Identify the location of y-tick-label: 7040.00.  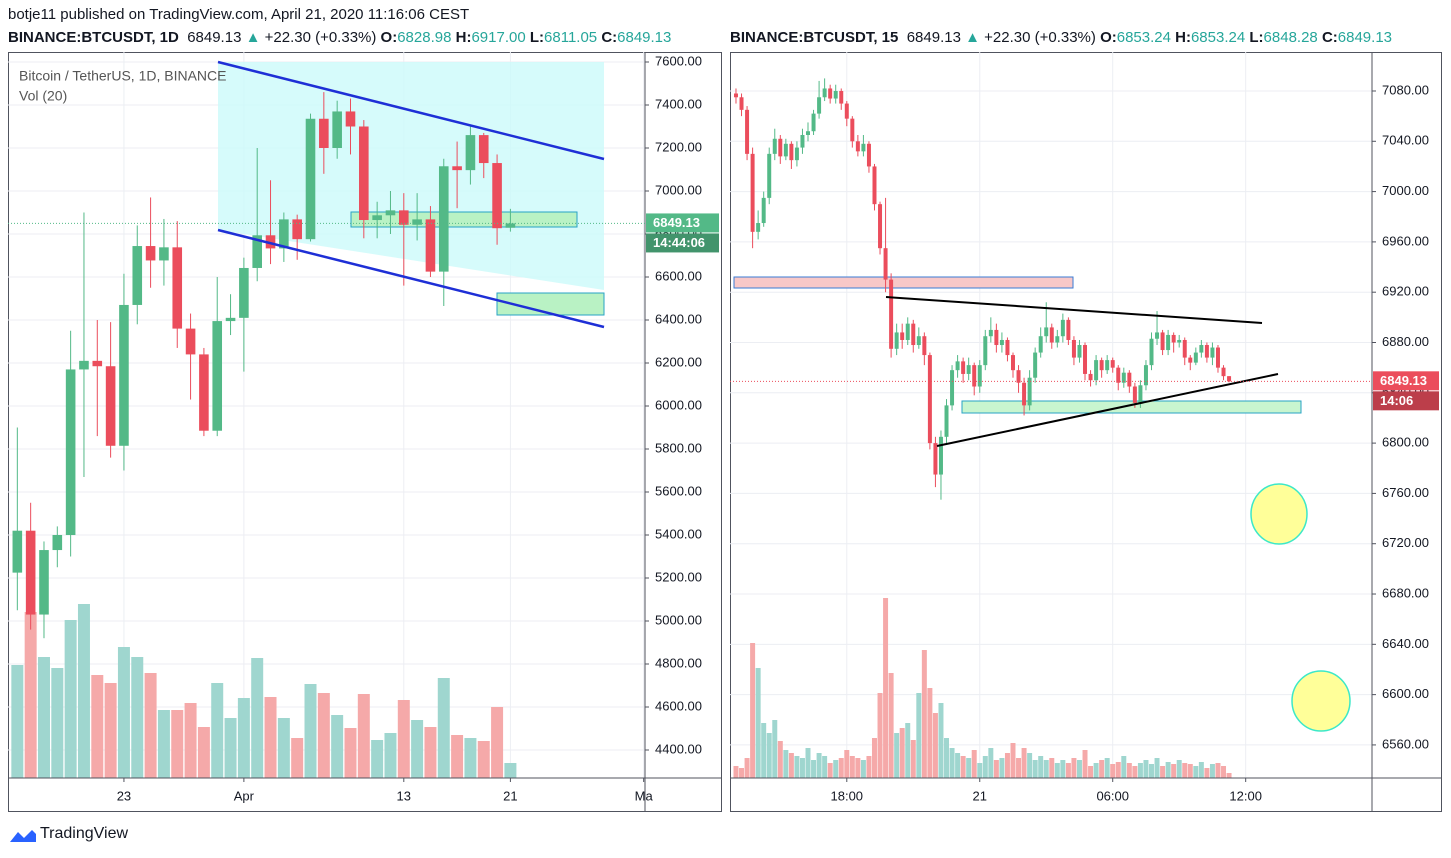
(1405, 140).